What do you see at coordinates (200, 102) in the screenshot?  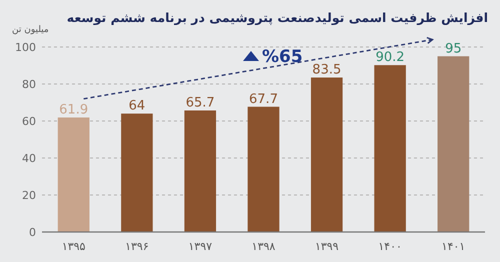 I see `data-label: 65.7` at bounding box center [200, 102].